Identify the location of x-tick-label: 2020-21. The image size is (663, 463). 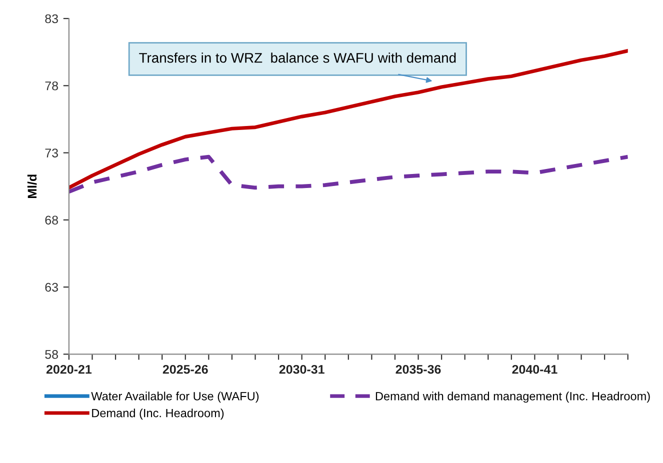
(69, 369).